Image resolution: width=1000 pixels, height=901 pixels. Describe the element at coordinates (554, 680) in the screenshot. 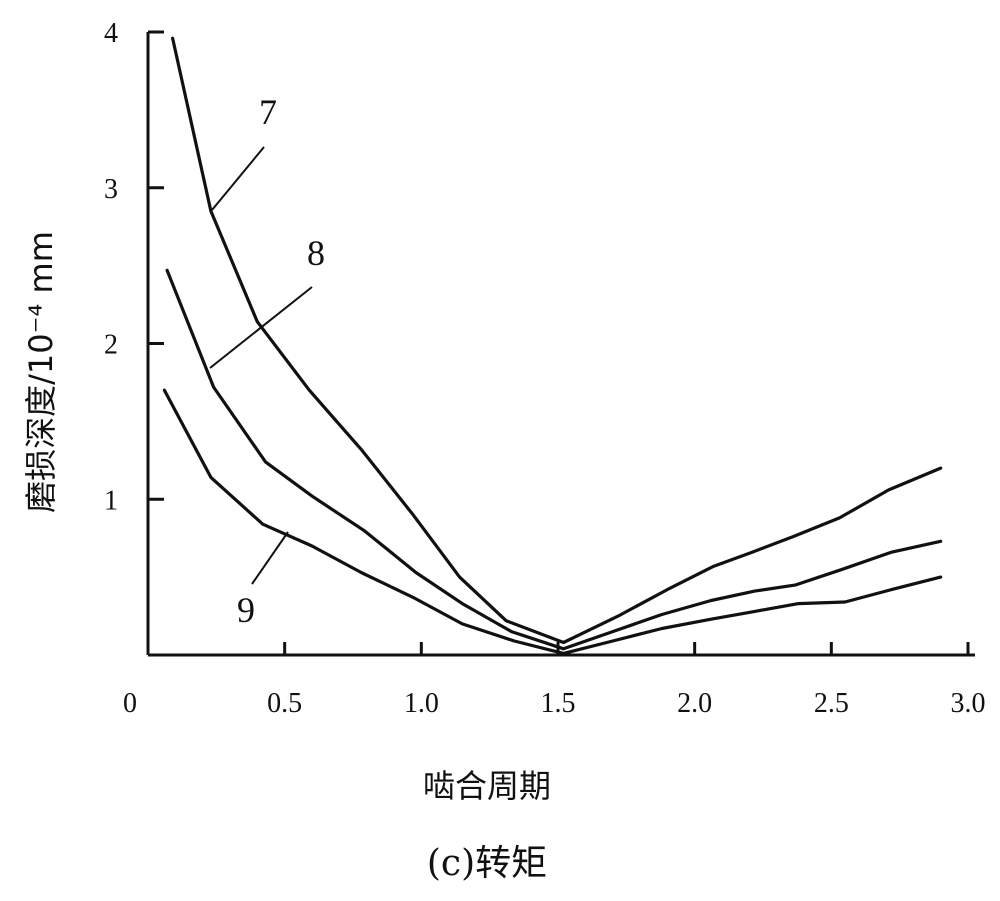

I see `x-ticks: 0 0.5 1.0 1.5 2.0 2.5 3.0` at that location.